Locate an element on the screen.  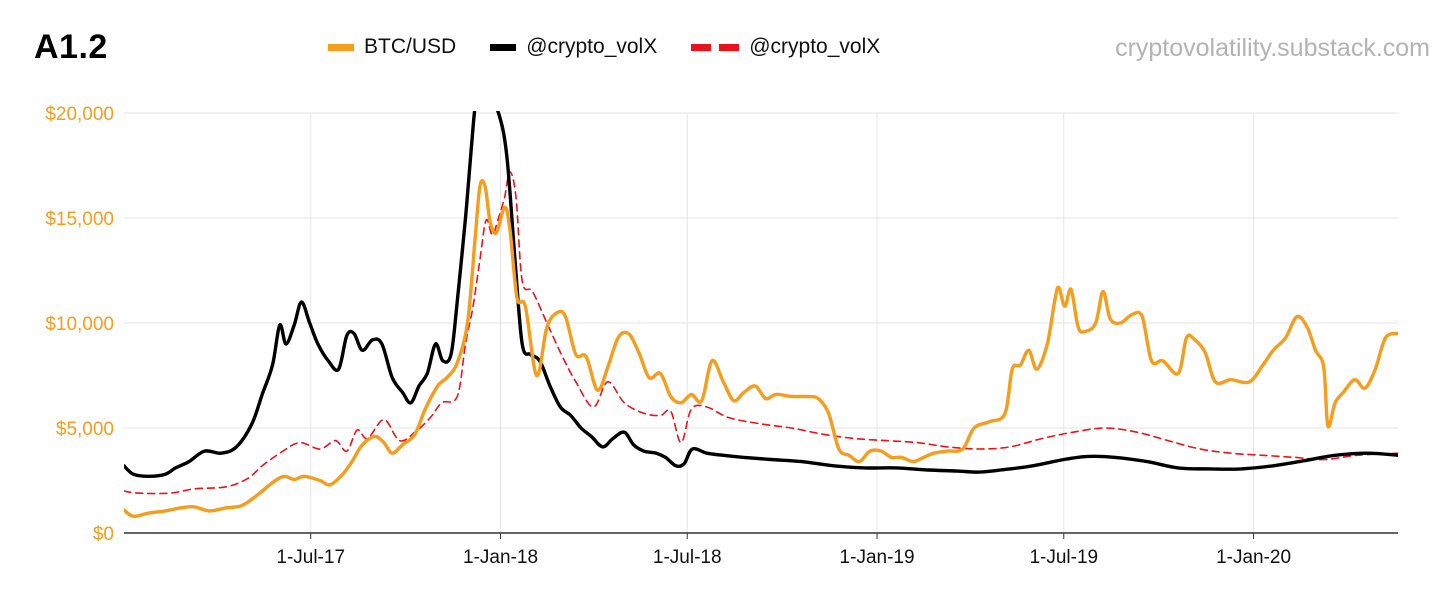
chart-title: A1.2 is located at coordinates (71, 47).